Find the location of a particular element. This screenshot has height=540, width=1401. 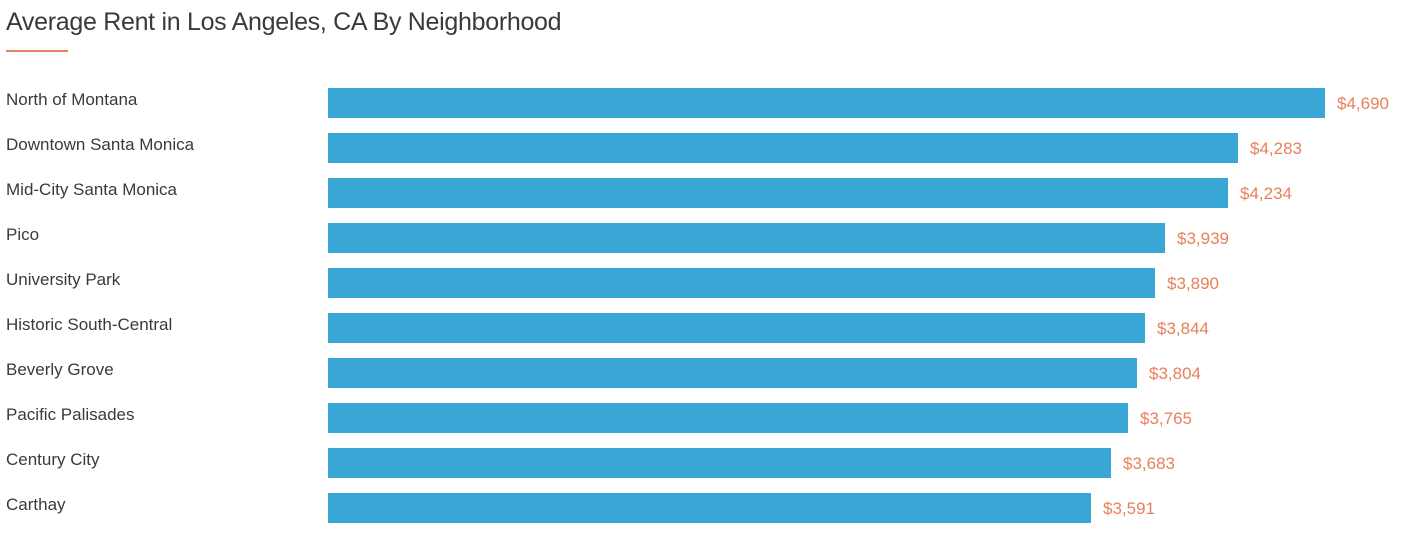

title-underline is located at coordinates (37, 51).